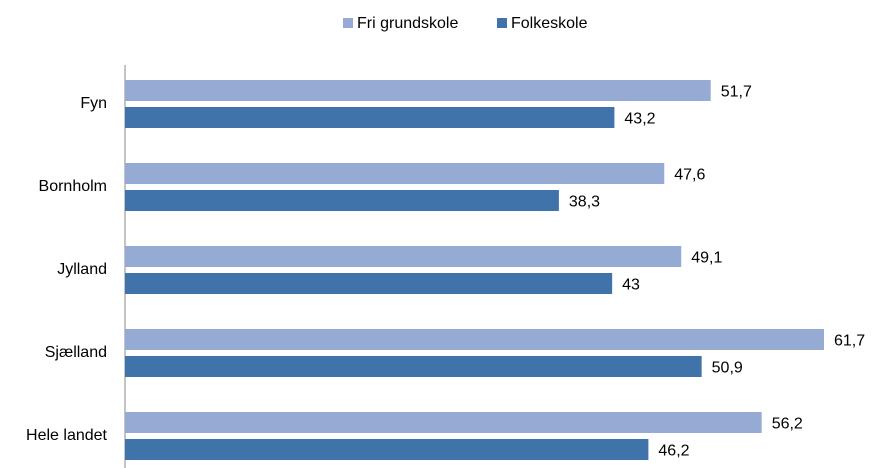 The image size is (873, 468). Describe the element at coordinates (706, 258) in the screenshot. I see `data-label: 49,1` at that location.